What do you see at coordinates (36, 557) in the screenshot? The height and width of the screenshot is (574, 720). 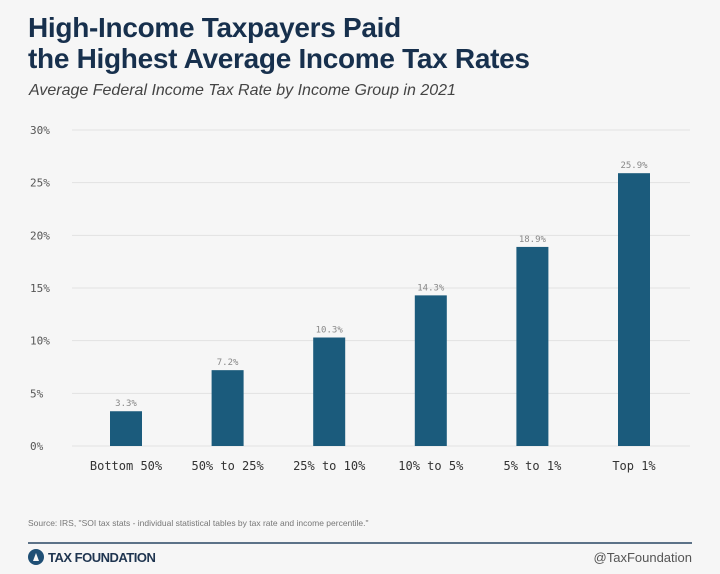 I see `logo-icon` at bounding box center [36, 557].